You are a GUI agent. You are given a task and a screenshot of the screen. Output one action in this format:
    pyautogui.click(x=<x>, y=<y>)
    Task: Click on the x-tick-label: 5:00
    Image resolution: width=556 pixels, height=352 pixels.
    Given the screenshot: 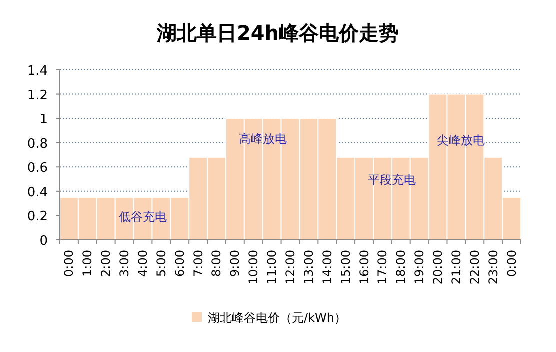 What is the action you would take?
    pyautogui.click(x=161, y=263)
    